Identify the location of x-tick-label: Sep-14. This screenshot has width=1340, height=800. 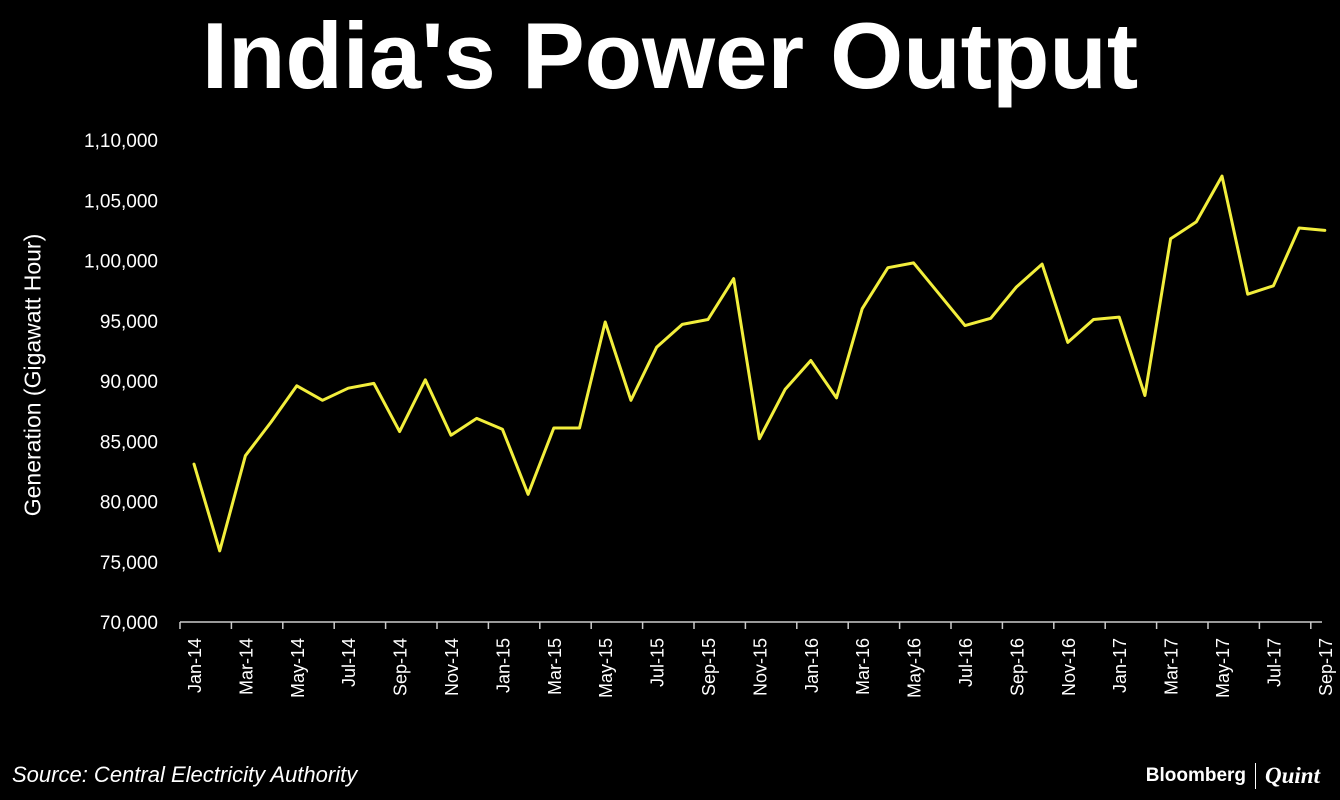
(401, 667).